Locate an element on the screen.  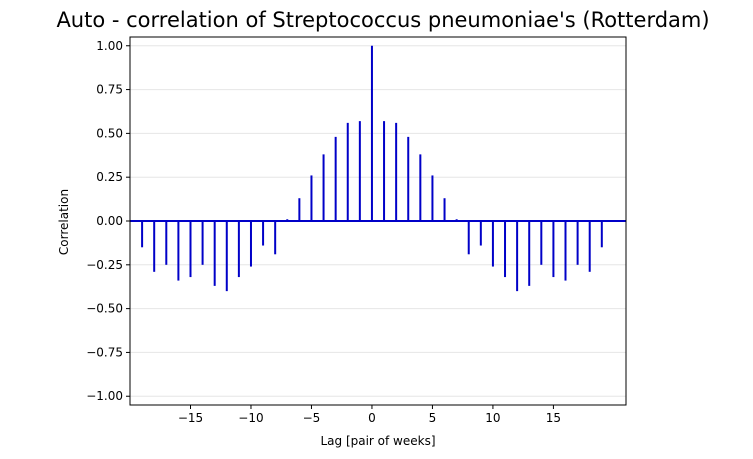
y-axis-ticks: −1.00 −0.75 −0.50 −0.25 0.00 0.25 0.50 0.75 1.00 is located at coordinates (108, 221).